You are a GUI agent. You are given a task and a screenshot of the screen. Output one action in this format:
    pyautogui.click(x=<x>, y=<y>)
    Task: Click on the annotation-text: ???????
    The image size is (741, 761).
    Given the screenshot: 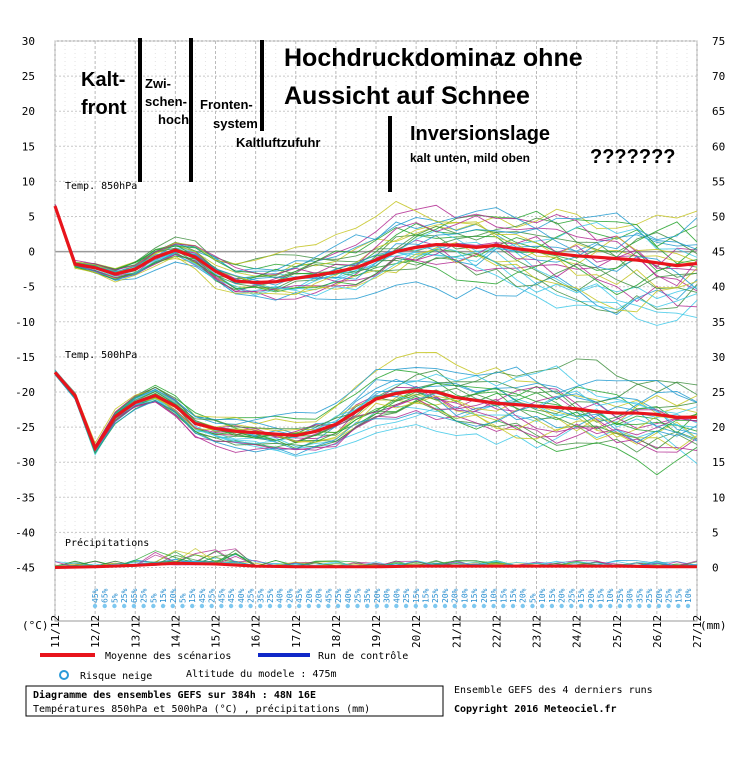 What is the action you would take?
    pyautogui.click(x=633, y=157)
    